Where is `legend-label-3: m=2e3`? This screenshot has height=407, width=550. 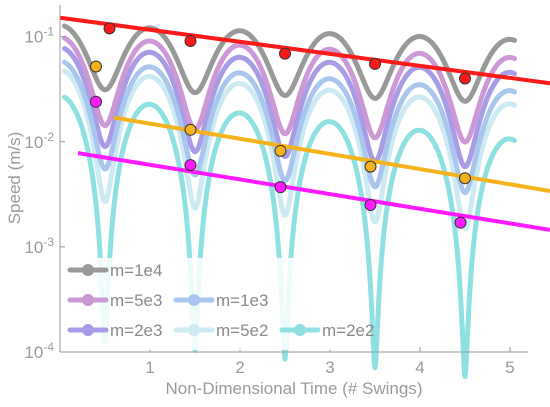 legend-label-3: m=2e3 is located at coordinates (136, 330).